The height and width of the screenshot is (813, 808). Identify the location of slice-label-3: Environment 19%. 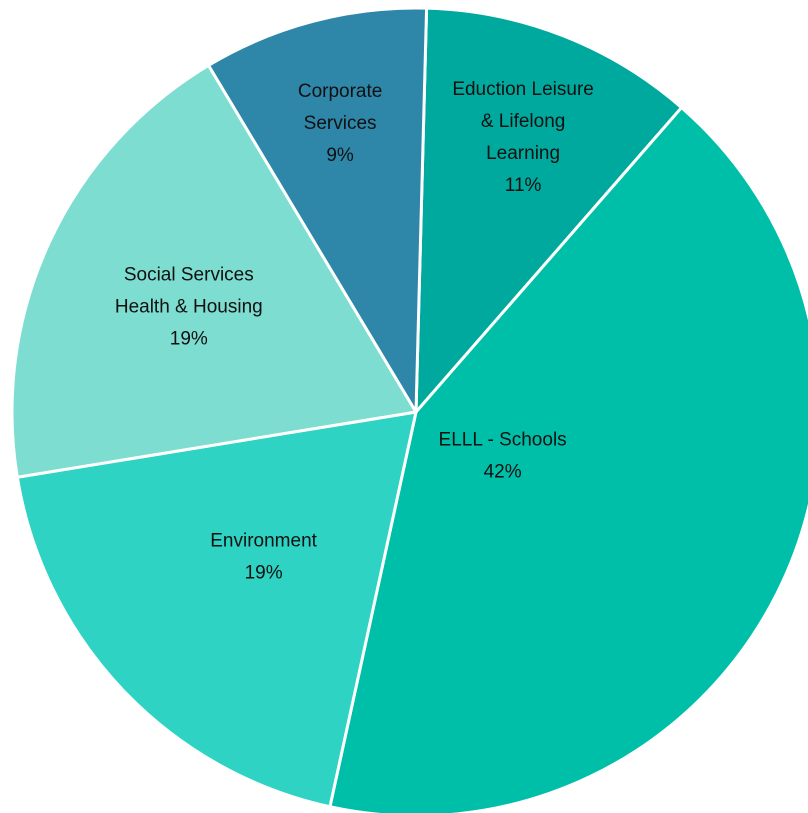
(263, 557).